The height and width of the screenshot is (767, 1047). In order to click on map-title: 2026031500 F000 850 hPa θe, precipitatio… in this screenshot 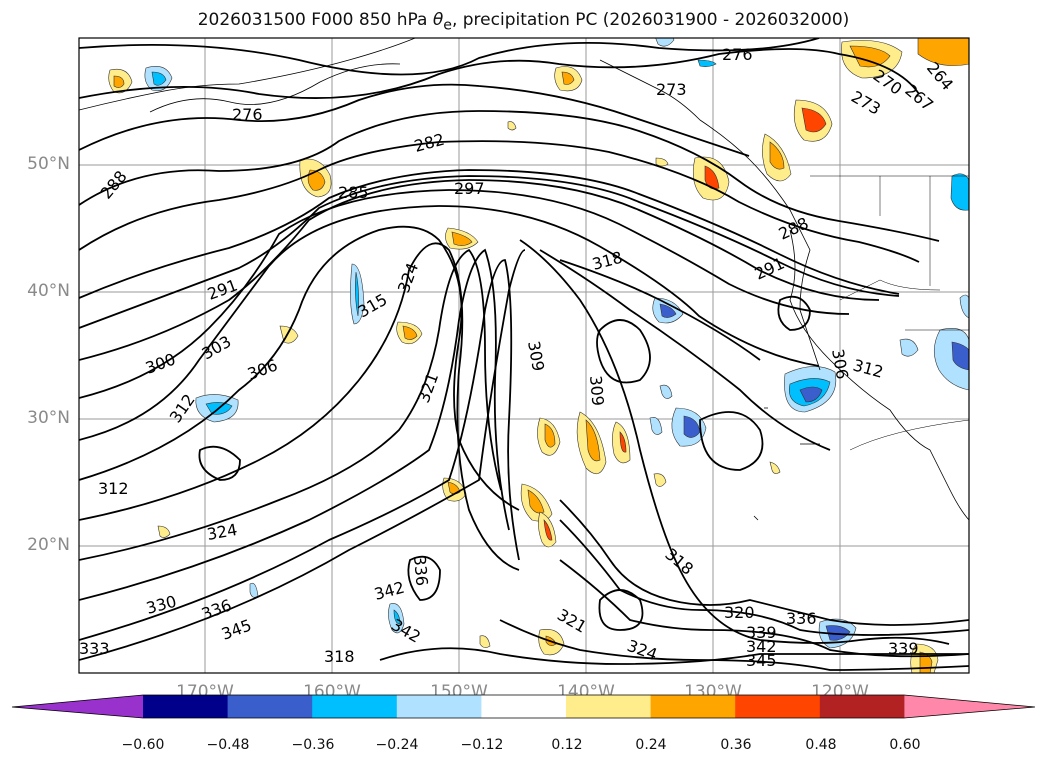, I will do `click(523, 21)`.